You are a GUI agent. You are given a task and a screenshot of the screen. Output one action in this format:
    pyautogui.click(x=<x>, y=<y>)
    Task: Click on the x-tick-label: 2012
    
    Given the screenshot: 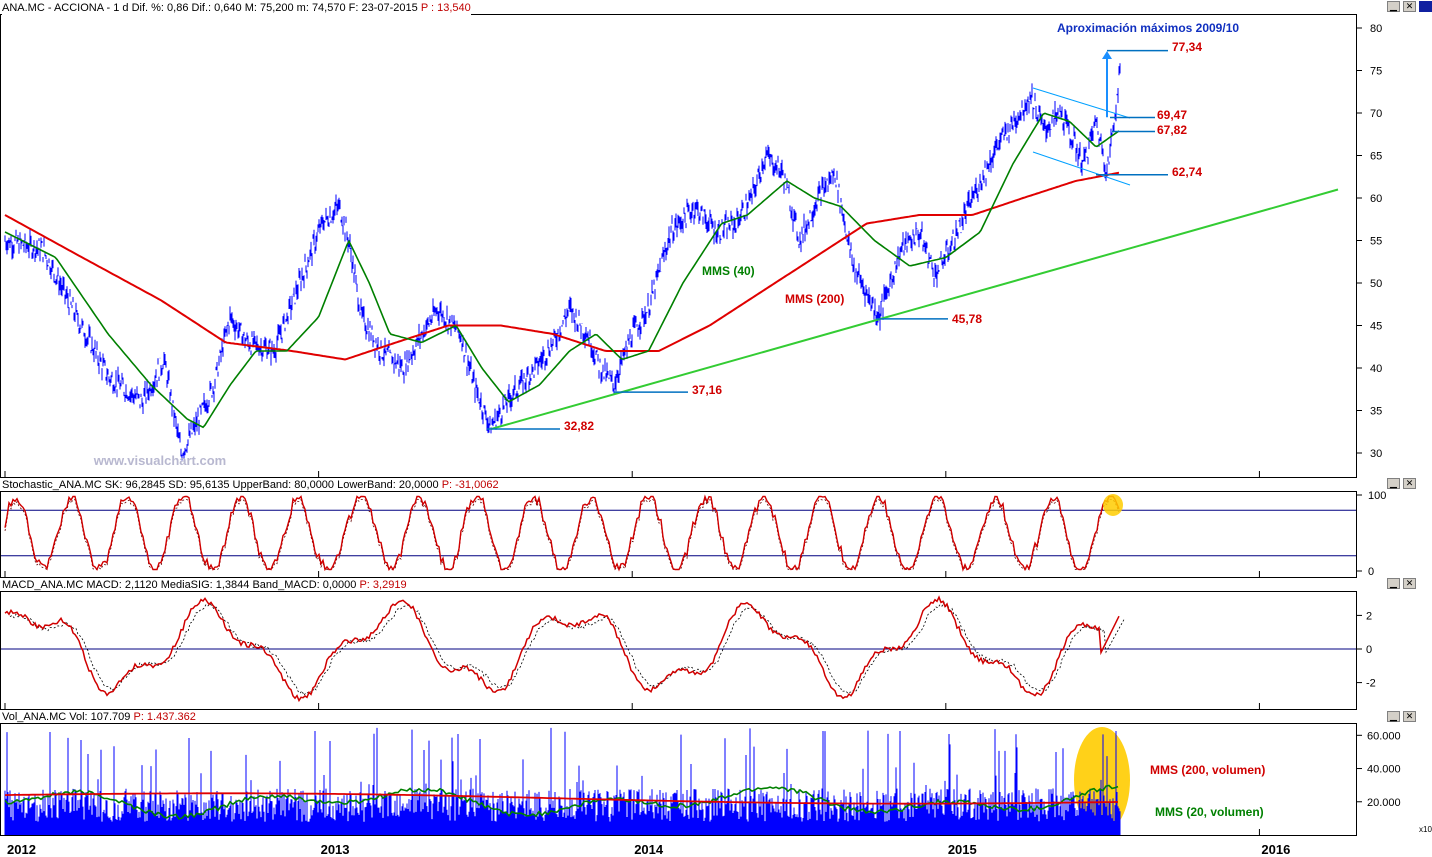 What is the action you would take?
    pyautogui.click(x=21, y=849)
    